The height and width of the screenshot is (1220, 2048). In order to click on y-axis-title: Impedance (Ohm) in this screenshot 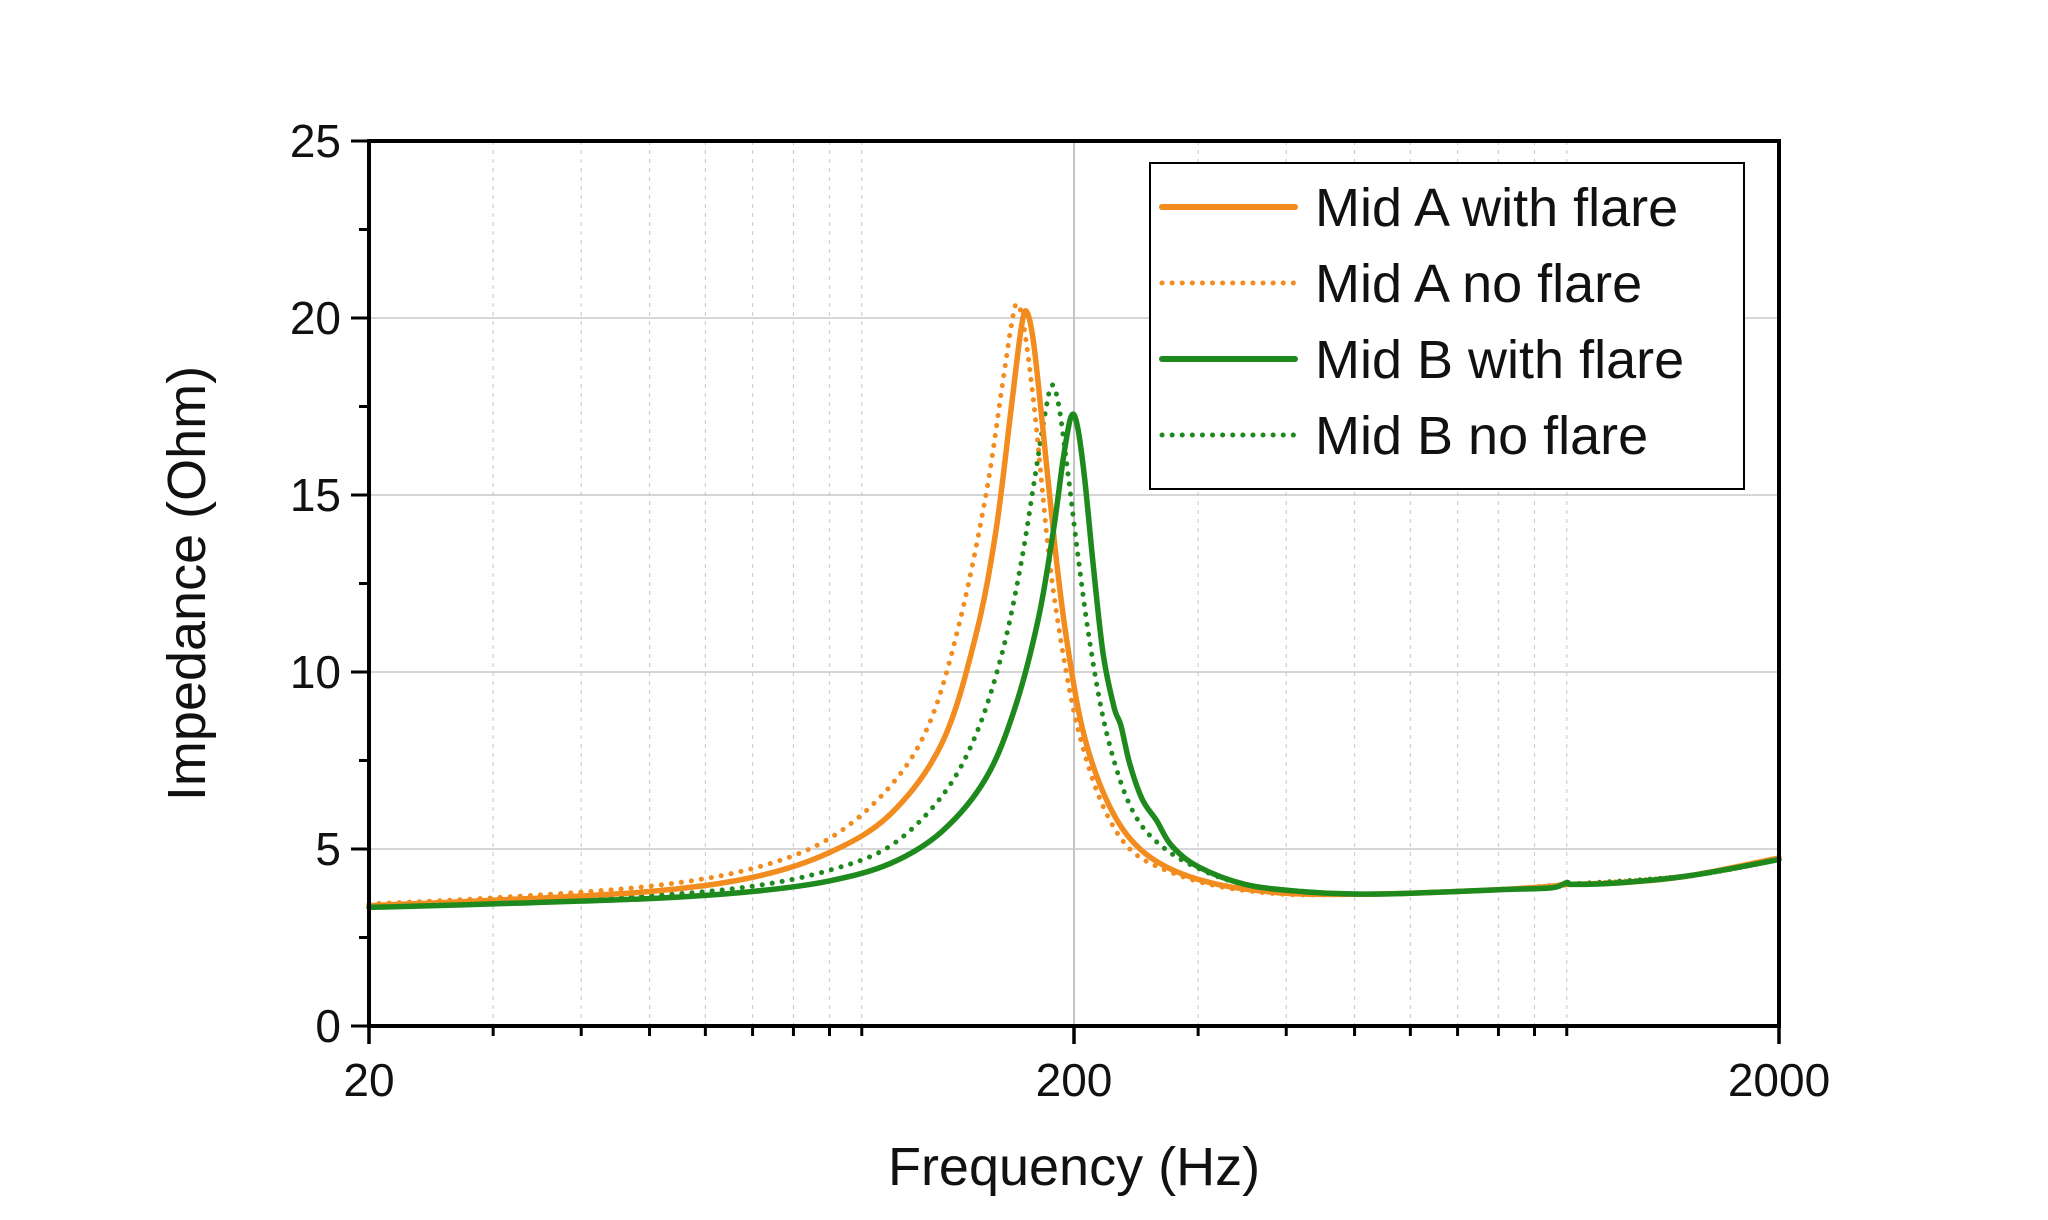, I will do `click(187, 583)`.